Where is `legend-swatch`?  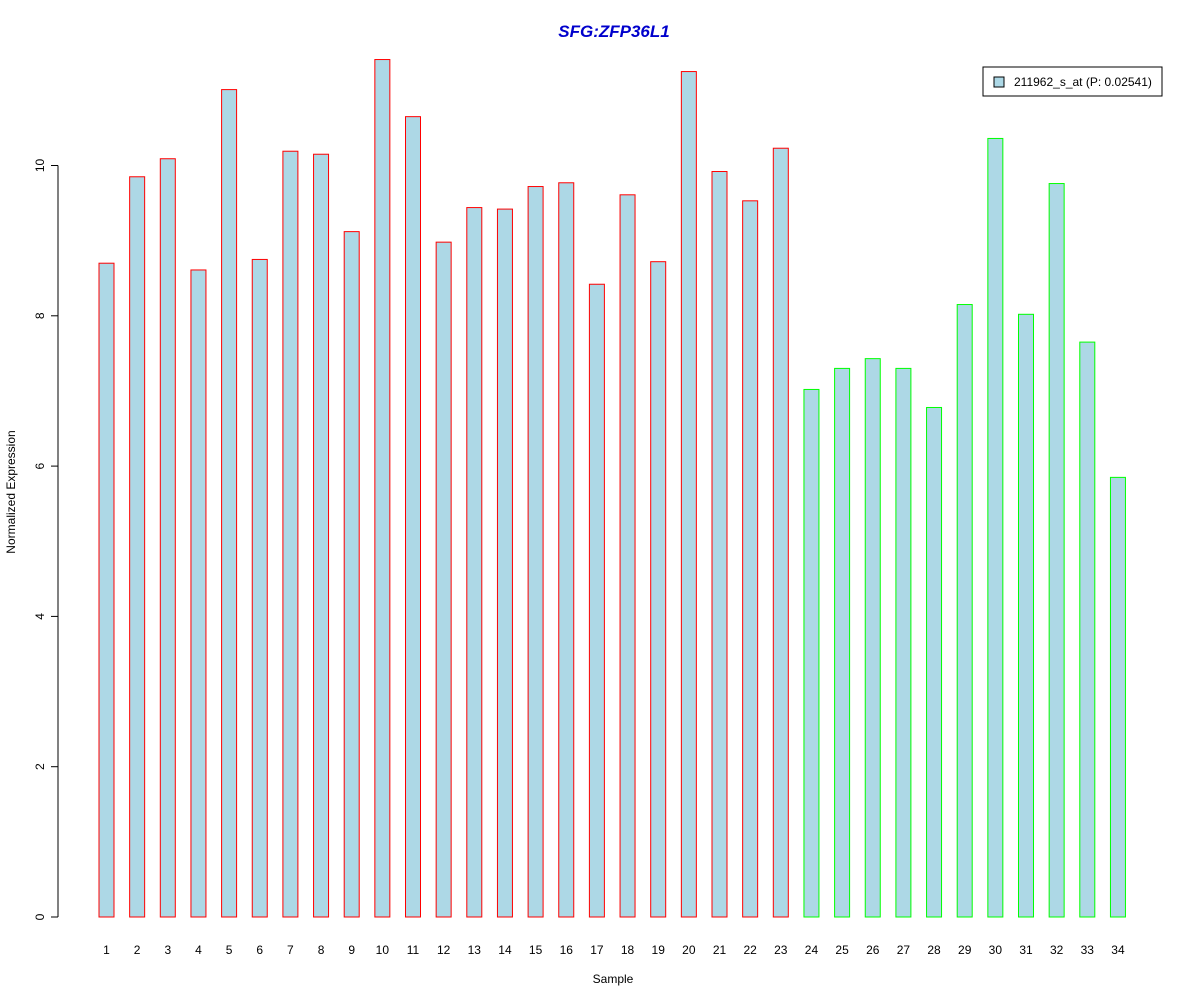 legend-swatch is located at coordinates (999, 82).